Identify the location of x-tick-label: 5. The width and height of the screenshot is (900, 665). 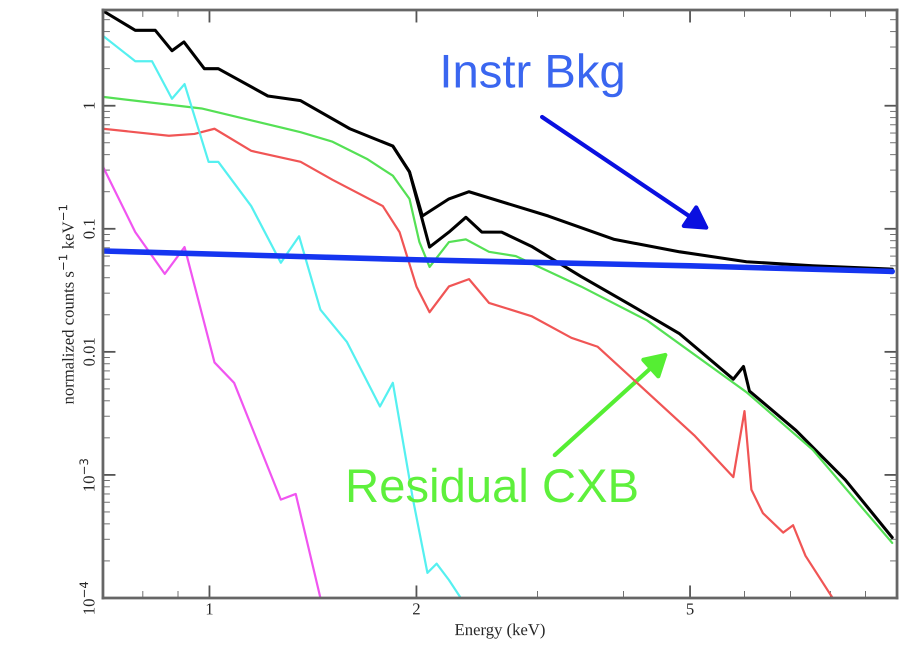
(690, 609).